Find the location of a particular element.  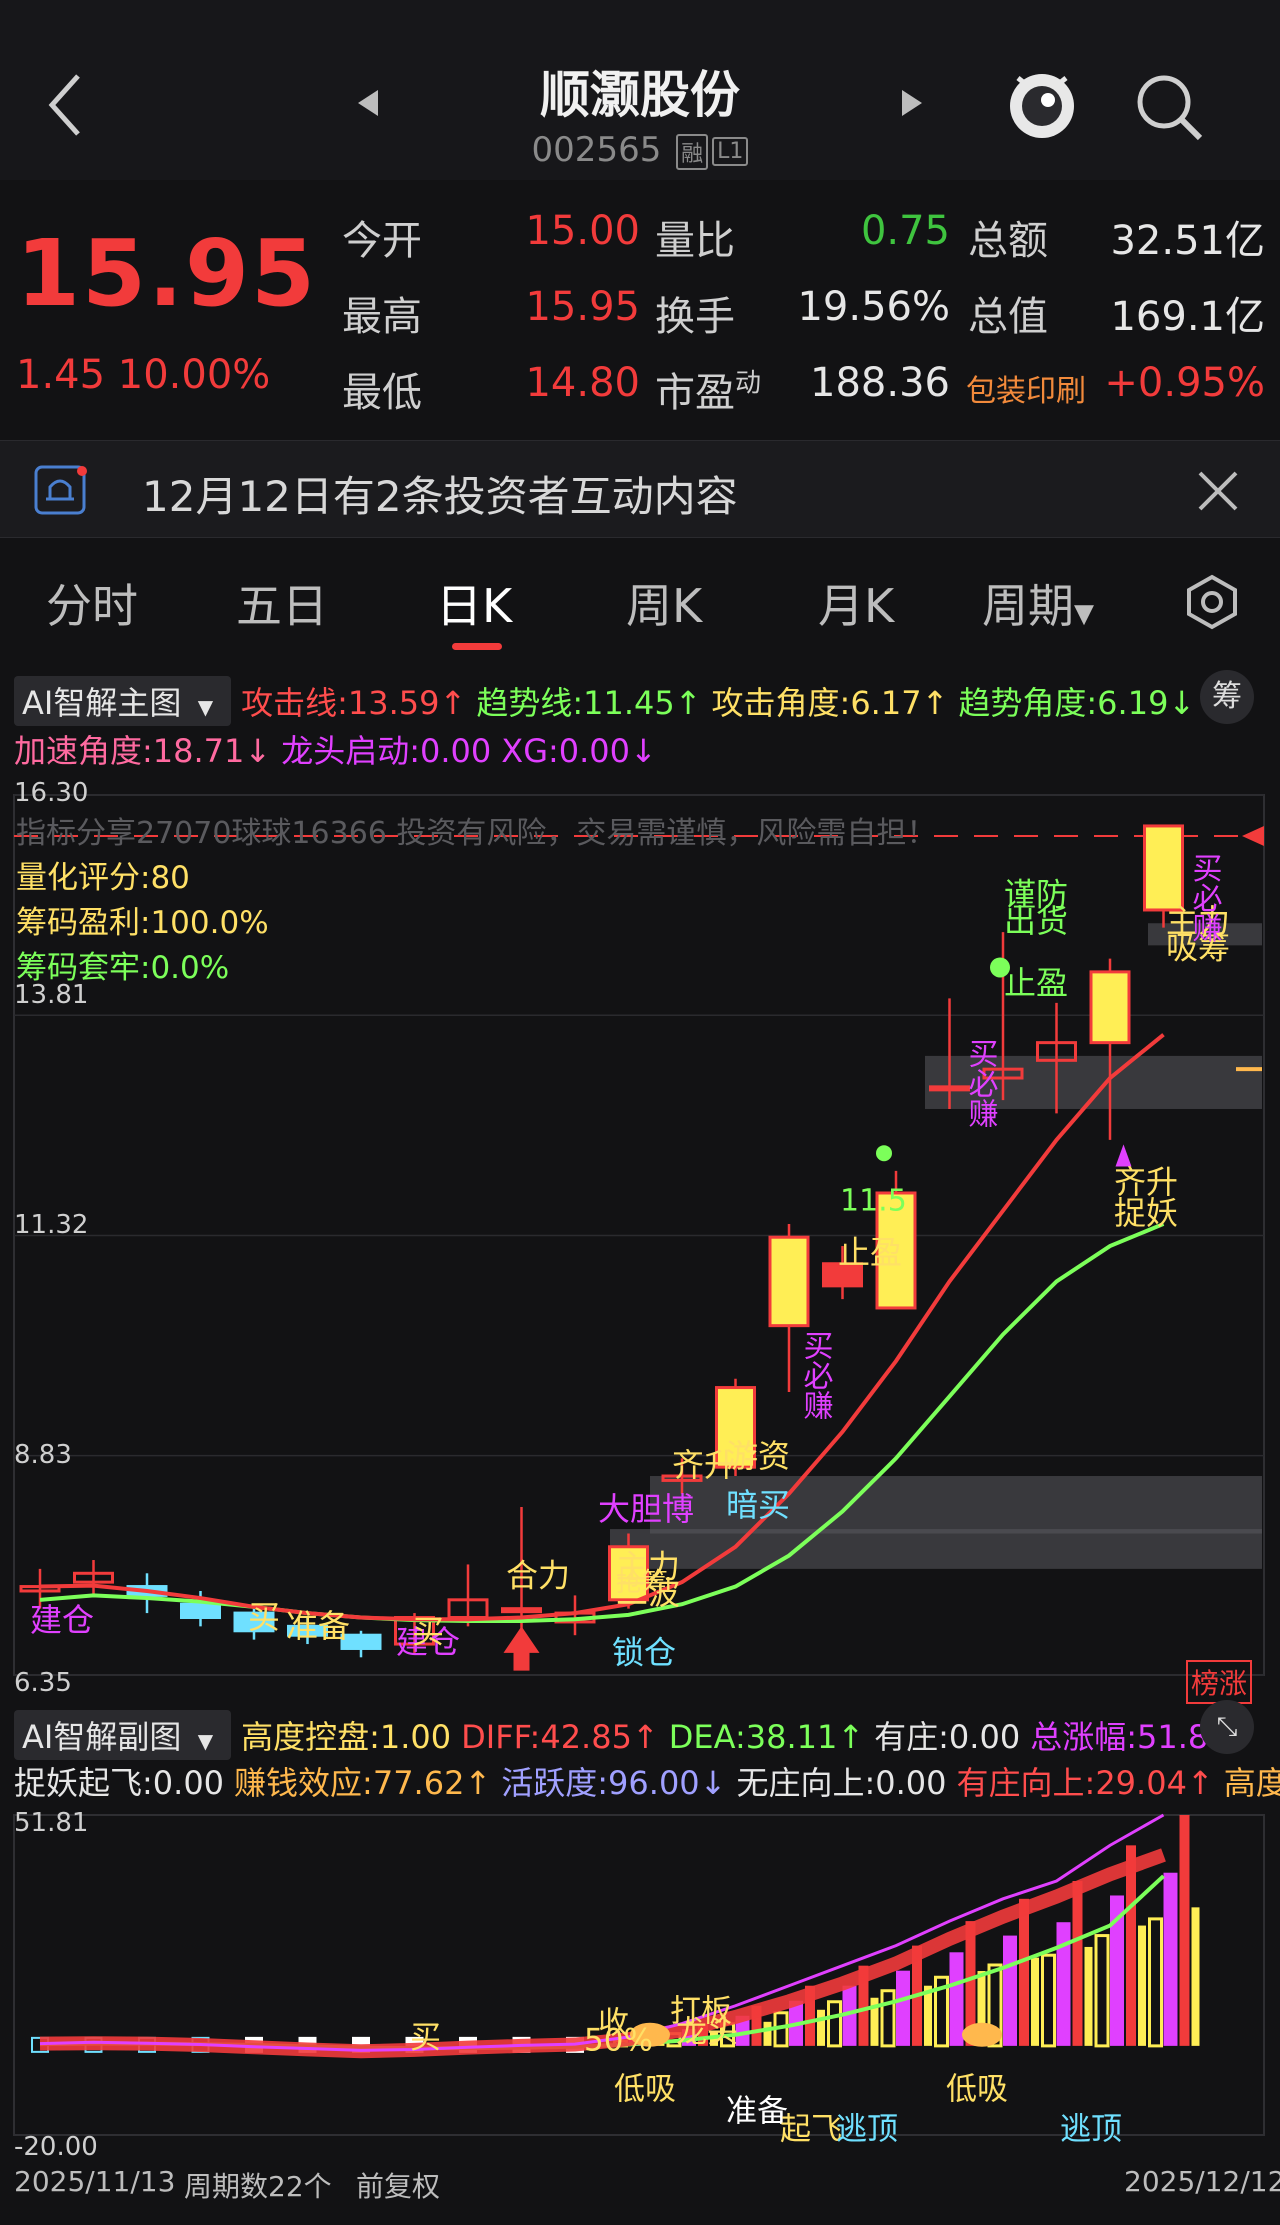

gold-ingot-icon is located at coordinates (650, 2034).